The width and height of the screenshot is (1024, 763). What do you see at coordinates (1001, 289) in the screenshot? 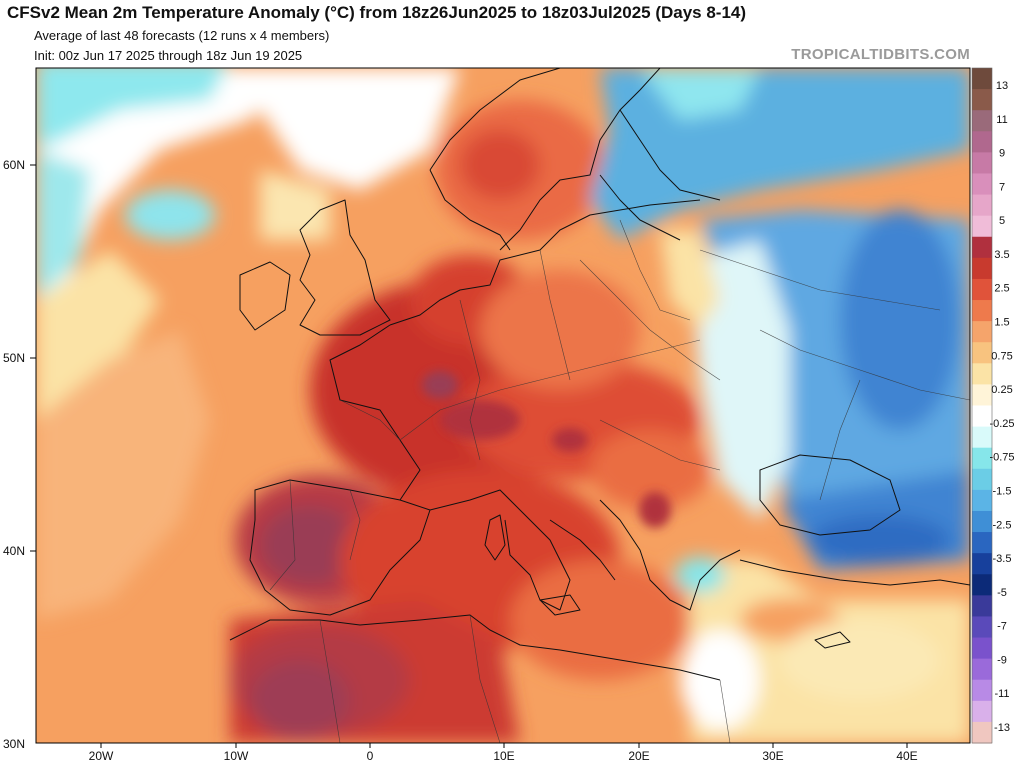
I see `colorbar-label: 2.5` at bounding box center [1001, 289].